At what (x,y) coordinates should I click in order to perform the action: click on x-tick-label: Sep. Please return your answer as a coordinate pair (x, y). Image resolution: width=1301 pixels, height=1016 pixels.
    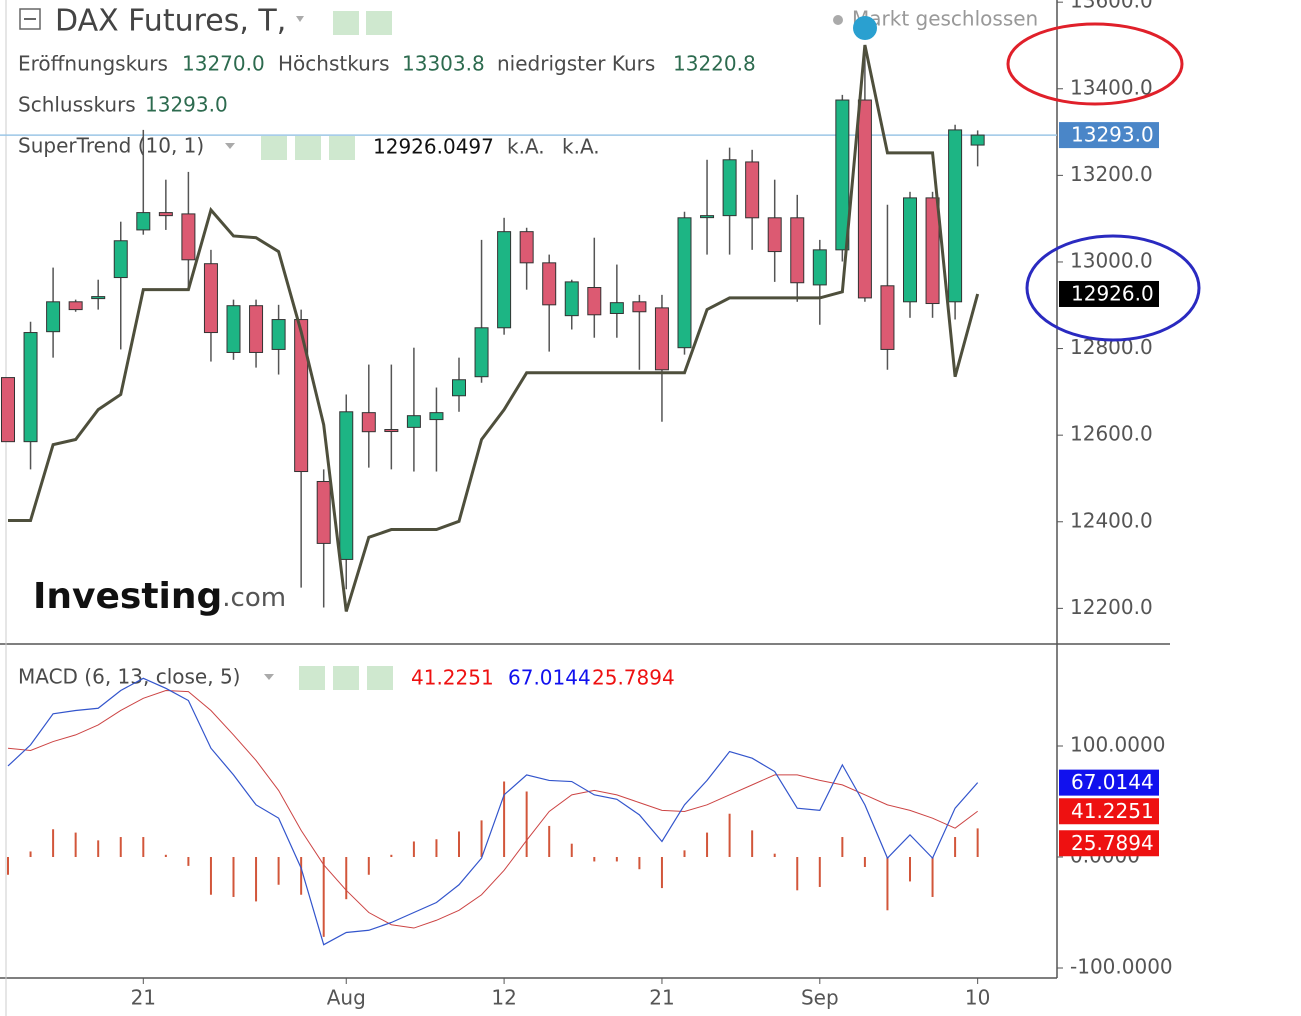
    Looking at the image, I should click on (820, 998).